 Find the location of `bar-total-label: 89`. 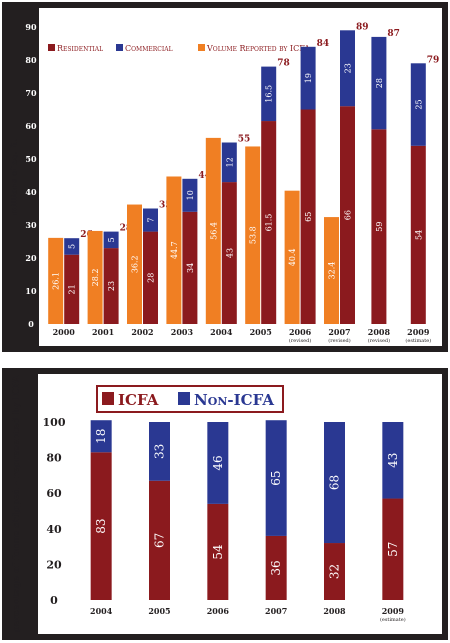

bar-total-label: 89 is located at coordinates (362, 27).